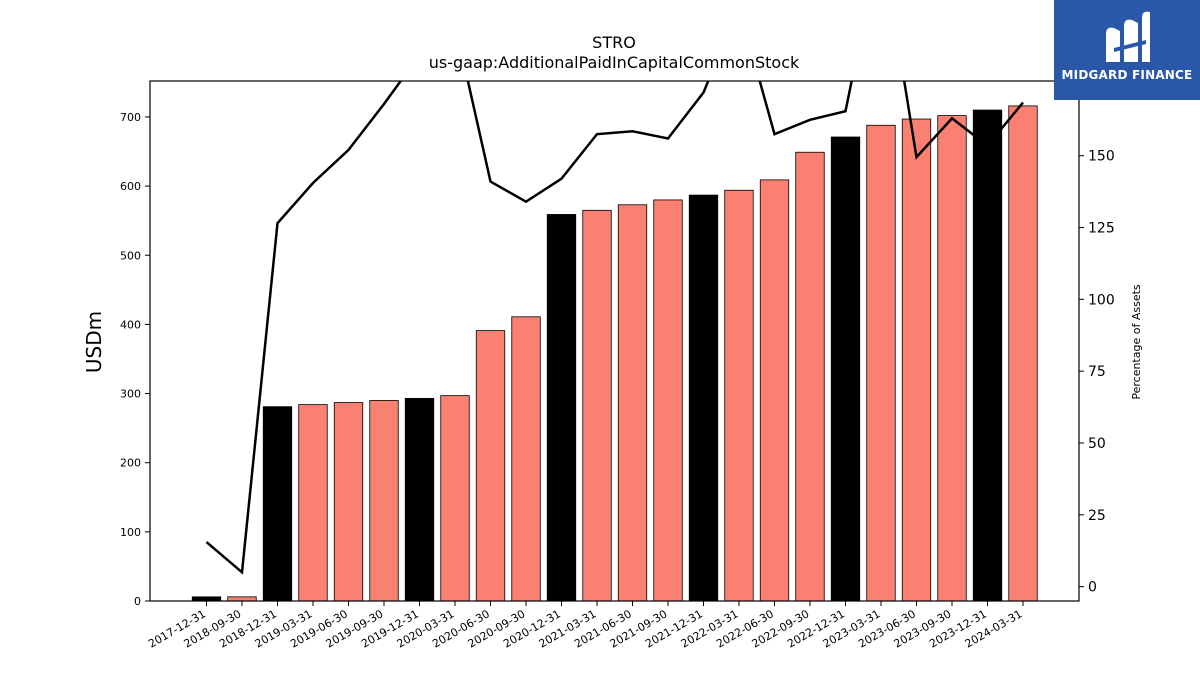  What do you see at coordinates (1101, 300) in the screenshot?
I see `y2-tick-label: 100` at bounding box center [1101, 300].